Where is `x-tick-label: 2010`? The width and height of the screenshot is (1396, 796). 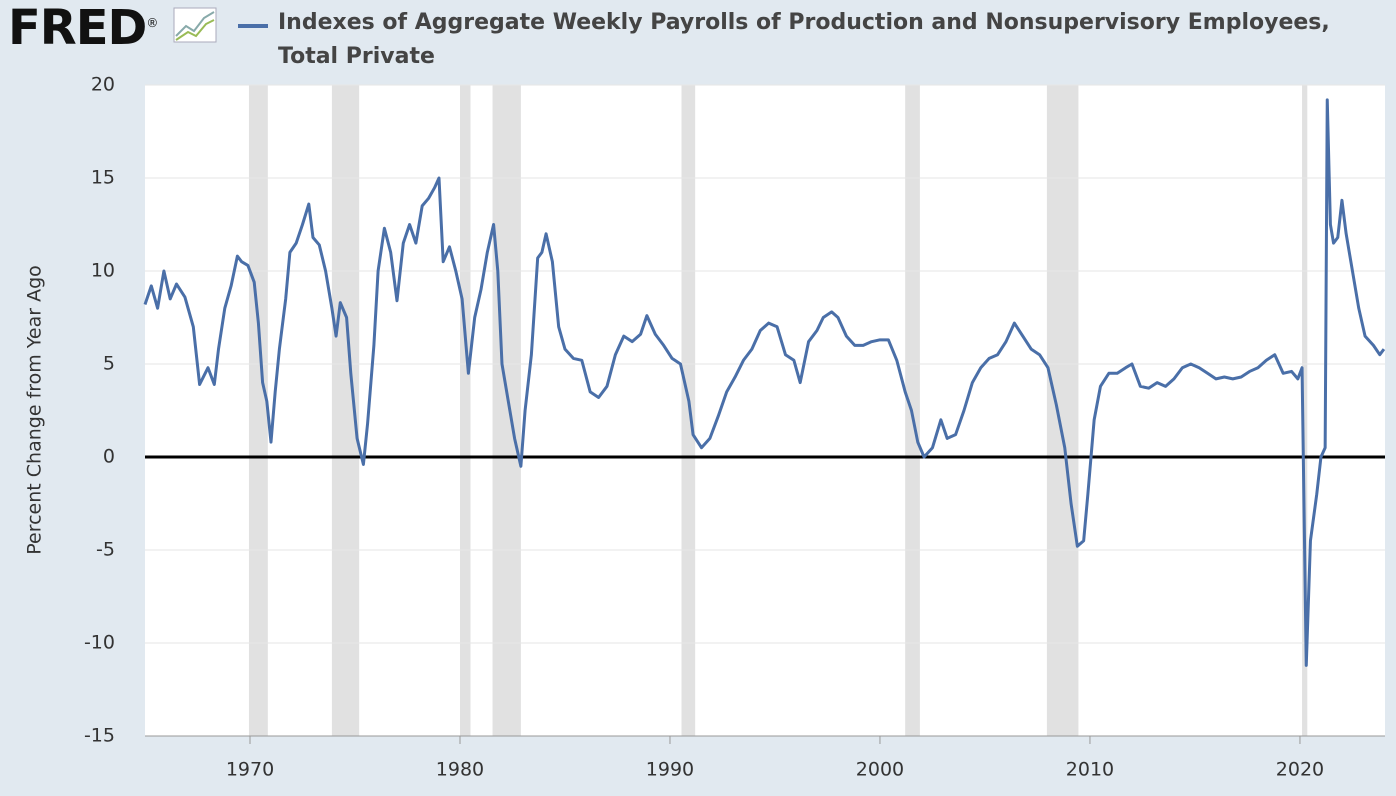
x-tick-label: 2010 is located at coordinates (1090, 770).